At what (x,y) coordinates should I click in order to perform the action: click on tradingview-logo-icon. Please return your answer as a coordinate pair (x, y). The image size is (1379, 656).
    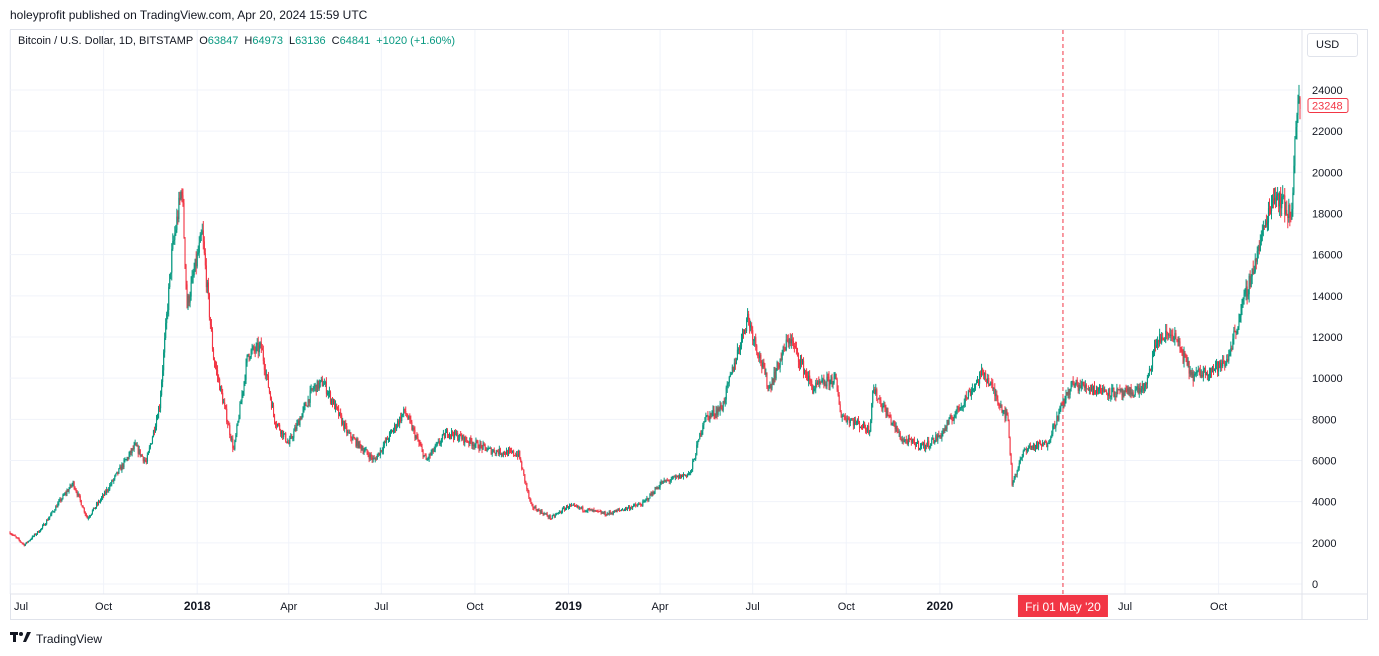
    Looking at the image, I should click on (21, 638).